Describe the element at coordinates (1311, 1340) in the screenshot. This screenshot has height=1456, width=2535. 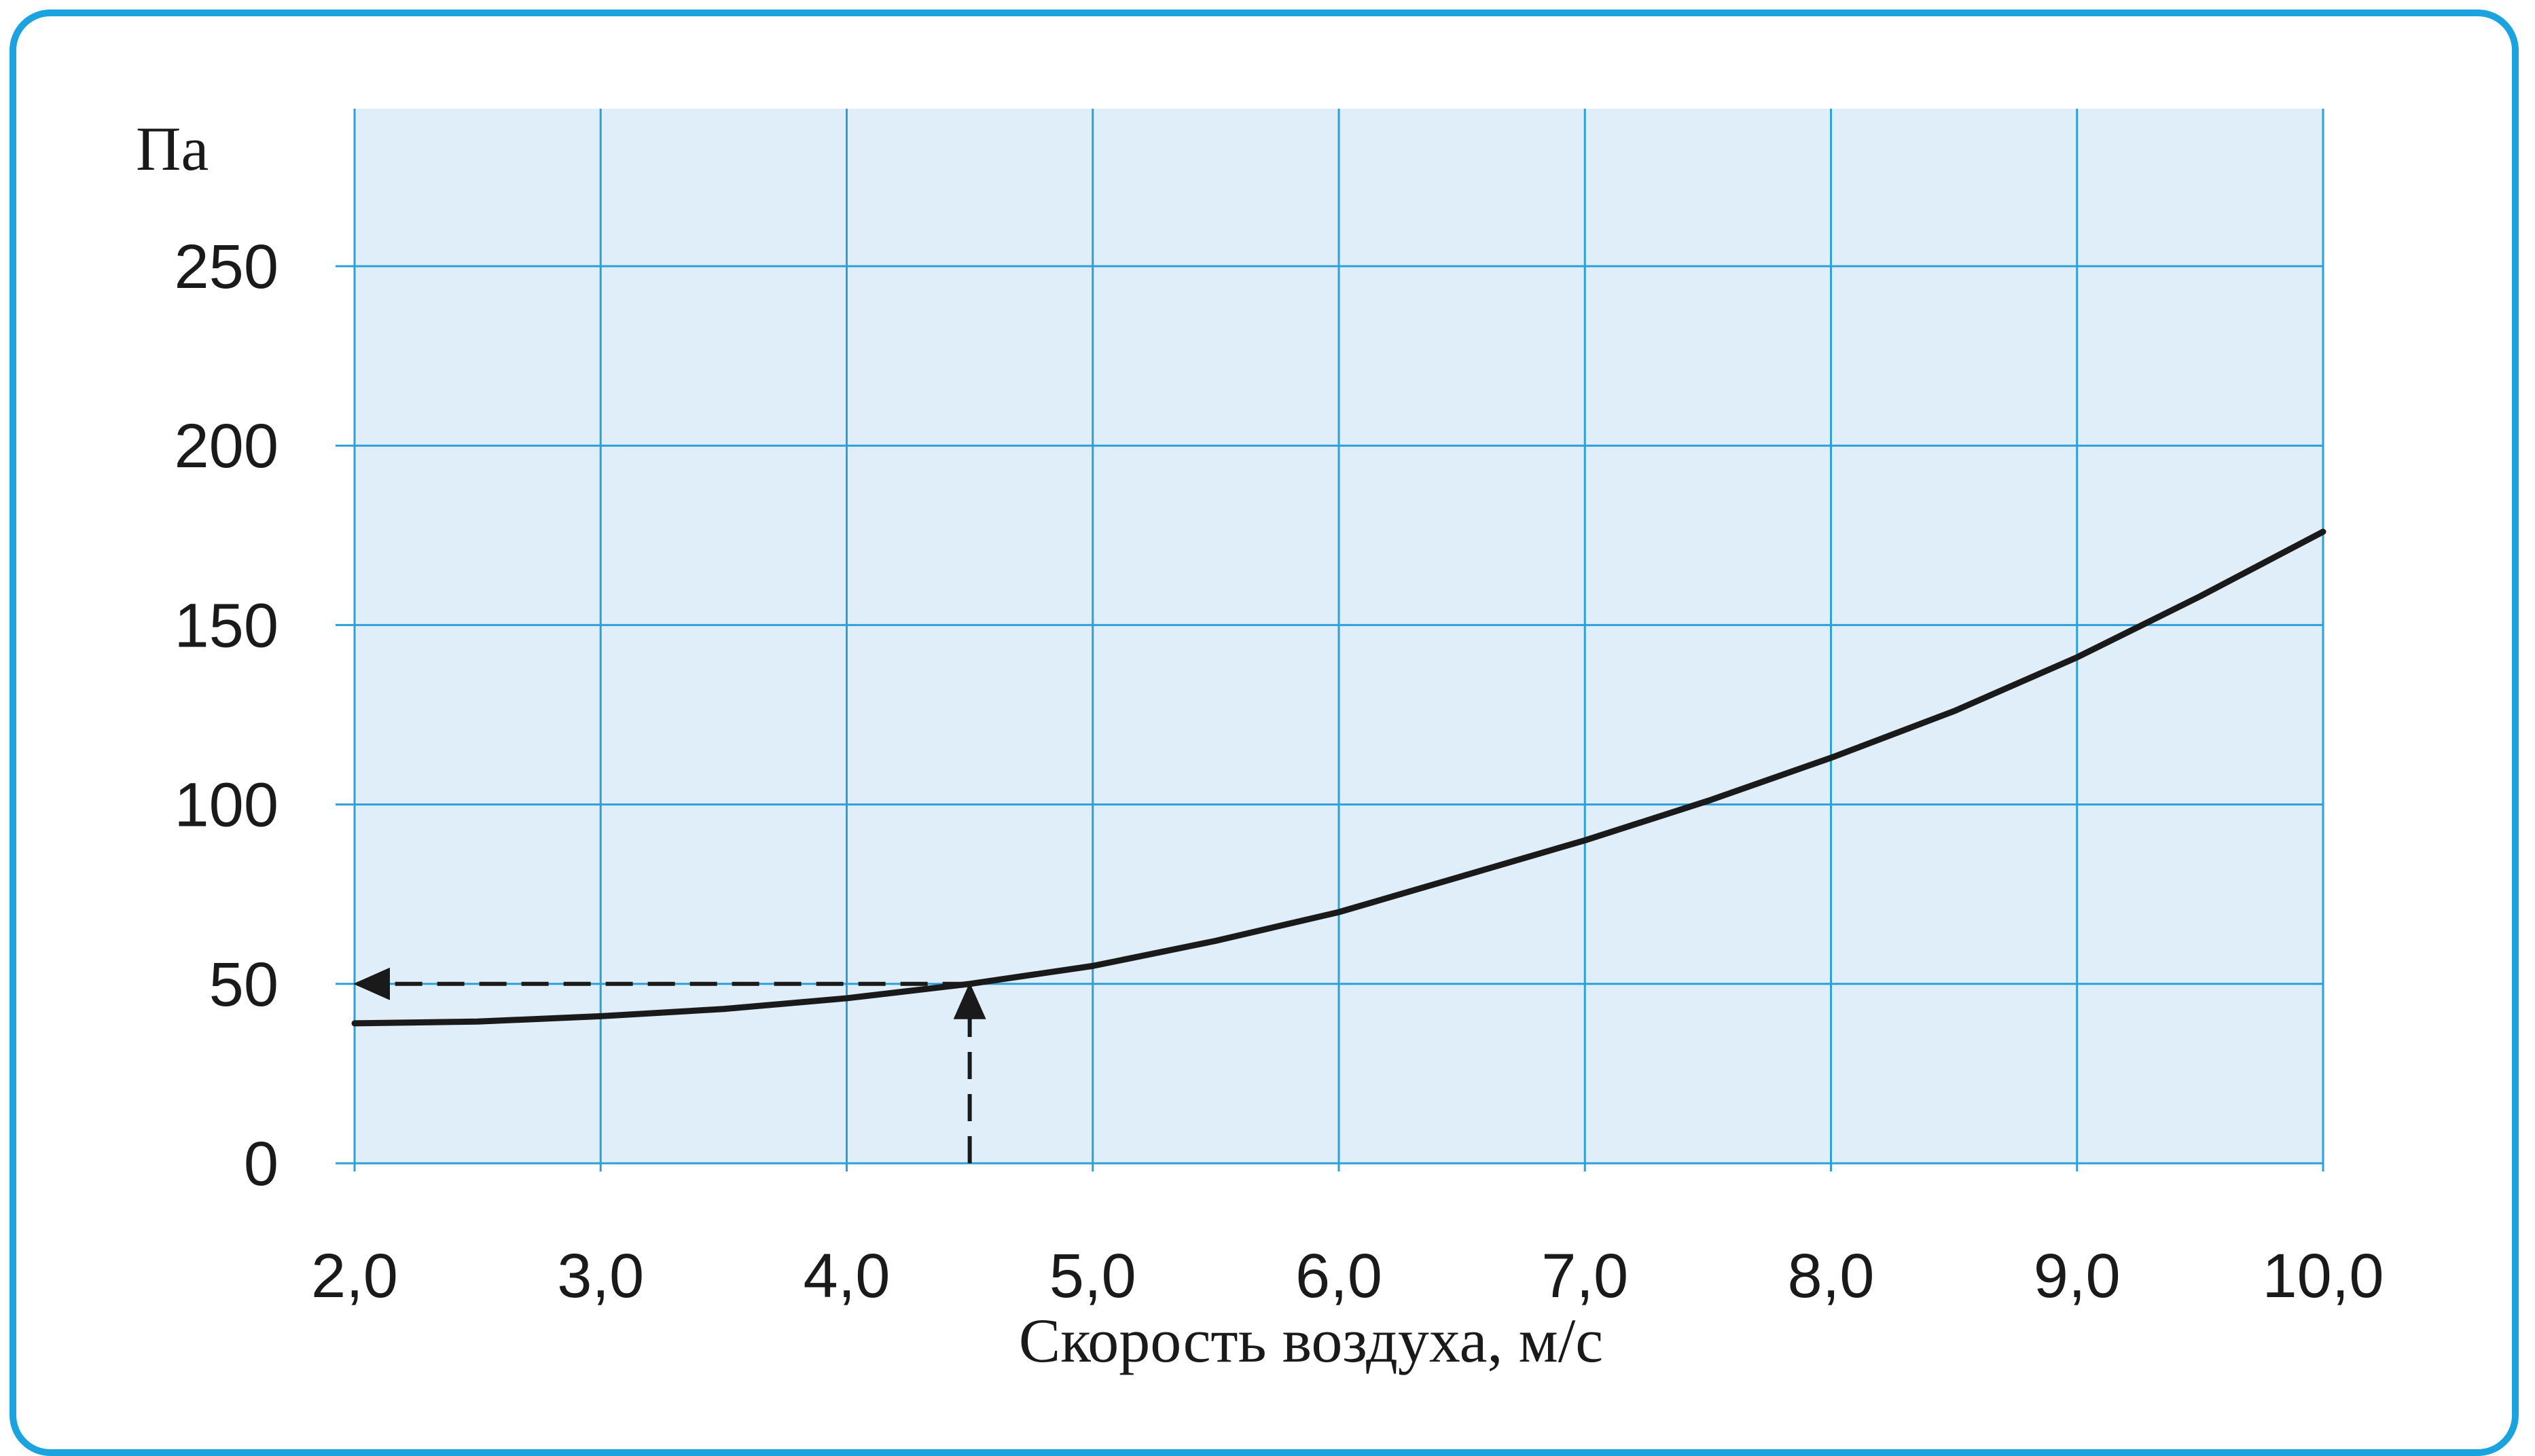
I see `x-axis-label: Скорость воздуха, м/с` at that location.